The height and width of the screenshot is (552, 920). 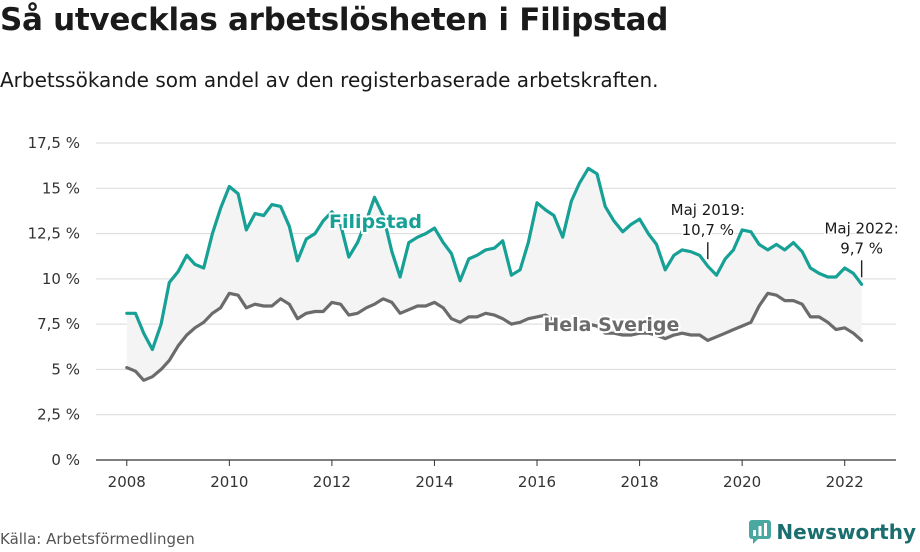 What do you see at coordinates (537, 482) in the screenshot?
I see `x-tick-label: 2016` at bounding box center [537, 482].